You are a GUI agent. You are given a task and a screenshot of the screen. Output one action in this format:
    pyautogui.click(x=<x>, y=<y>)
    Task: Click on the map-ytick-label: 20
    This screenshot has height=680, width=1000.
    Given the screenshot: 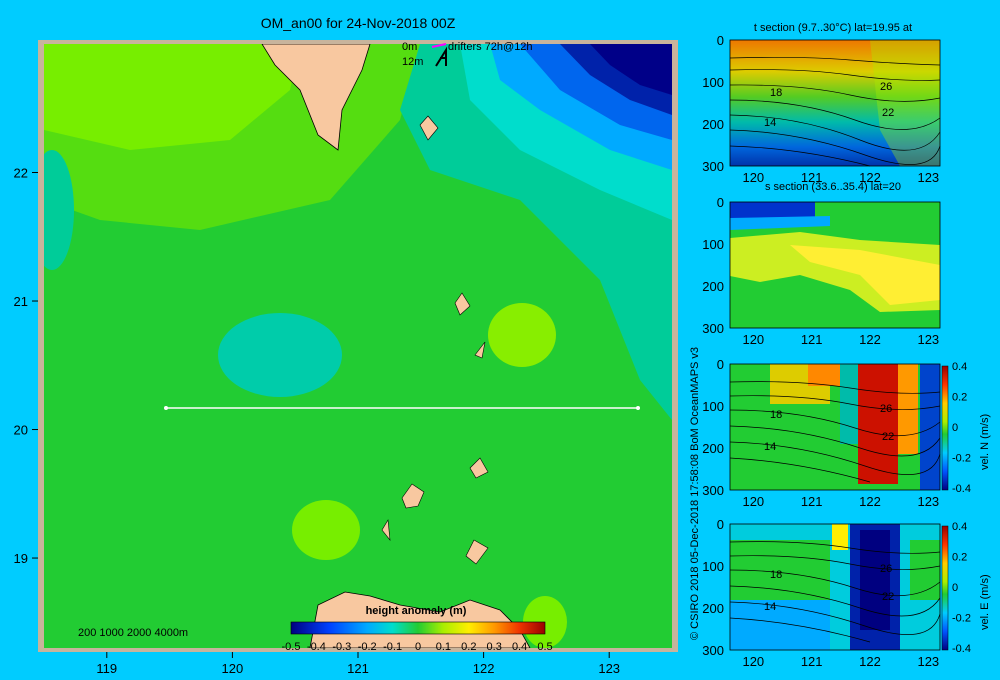 What is the action you would take?
    pyautogui.click(x=21, y=430)
    